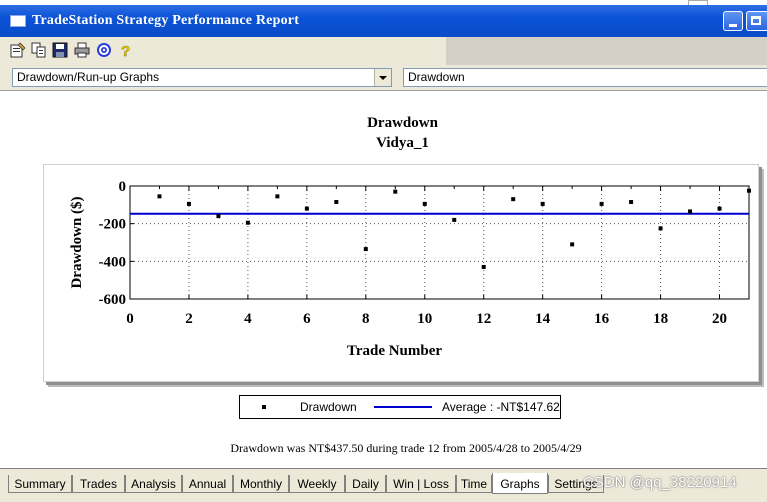  What do you see at coordinates (733, 21) in the screenshot?
I see `minimize-button` at bounding box center [733, 21].